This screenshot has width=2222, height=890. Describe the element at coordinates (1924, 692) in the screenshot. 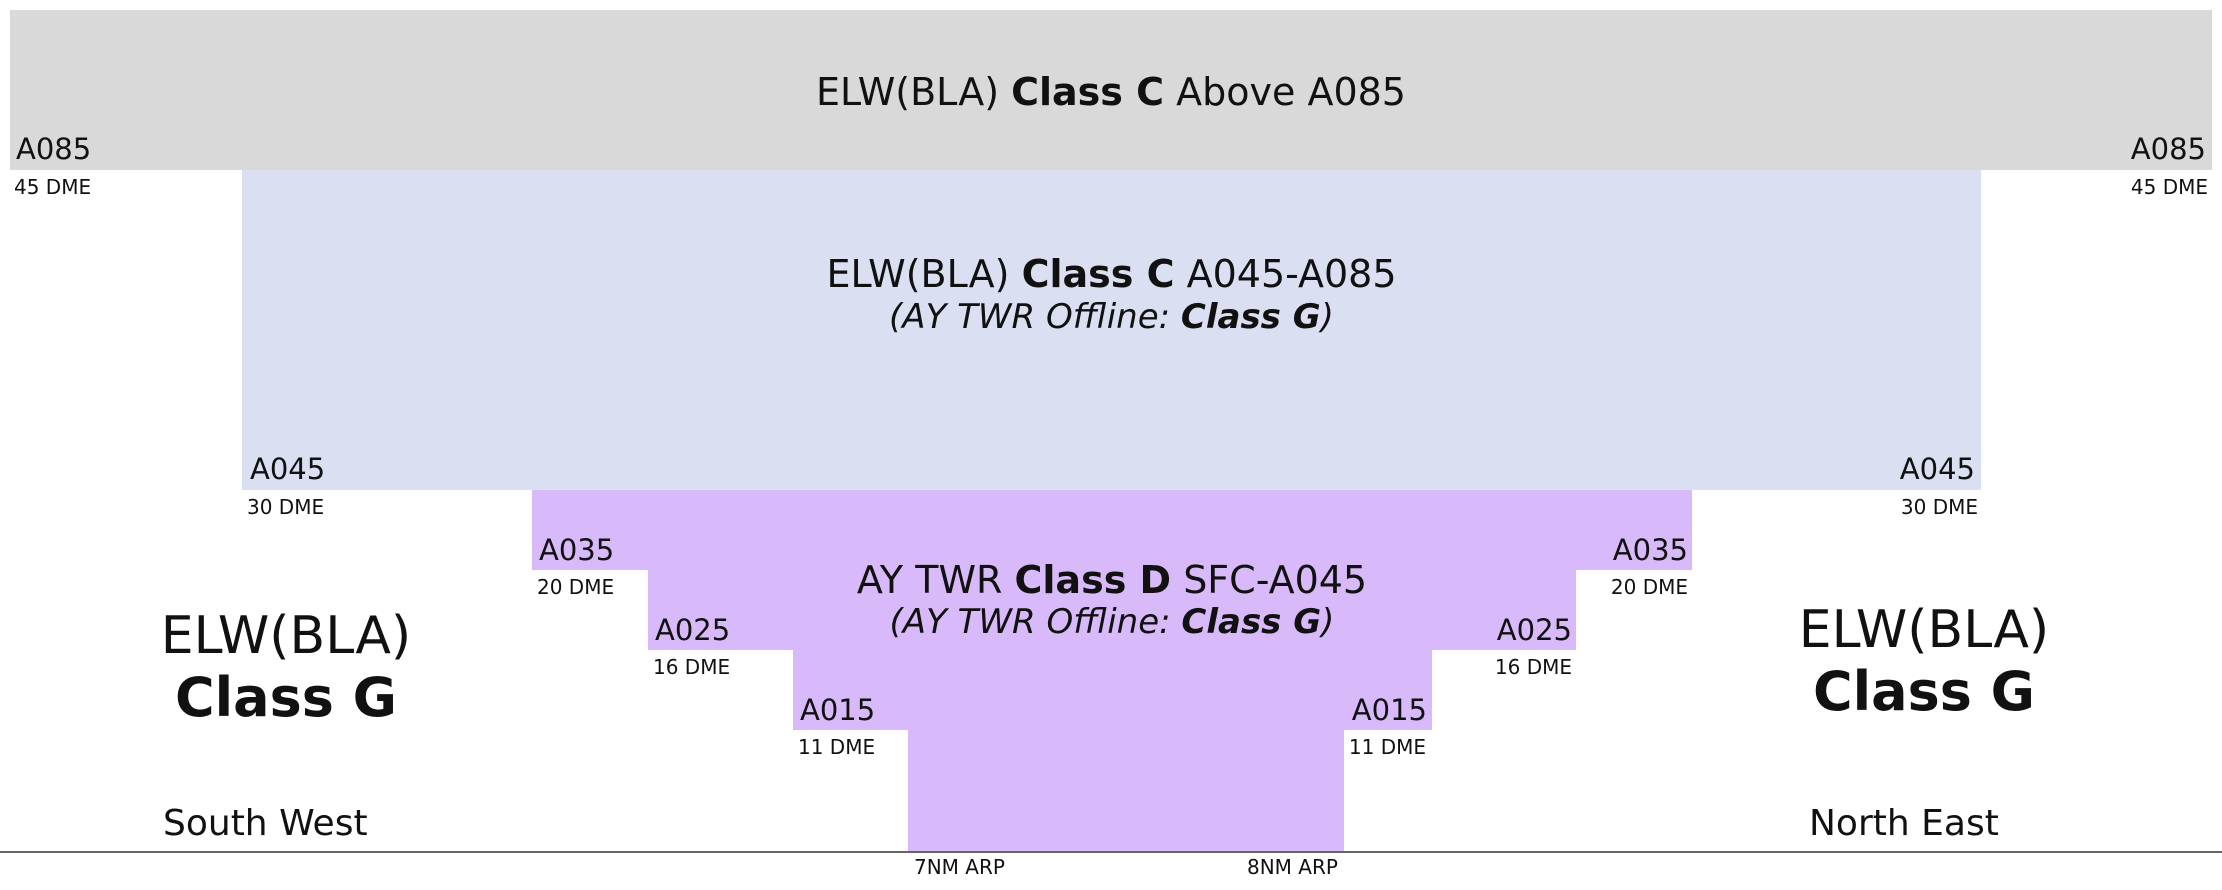

I see `class-g-right-line2: Class G` at that location.